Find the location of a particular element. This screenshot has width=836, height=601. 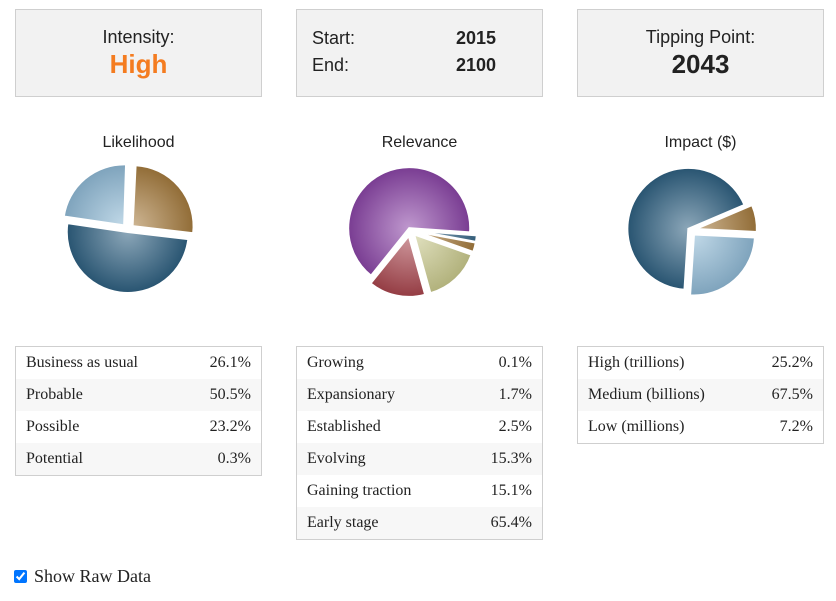

table-row: Potential 0.3% is located at coordinates (138, 459).